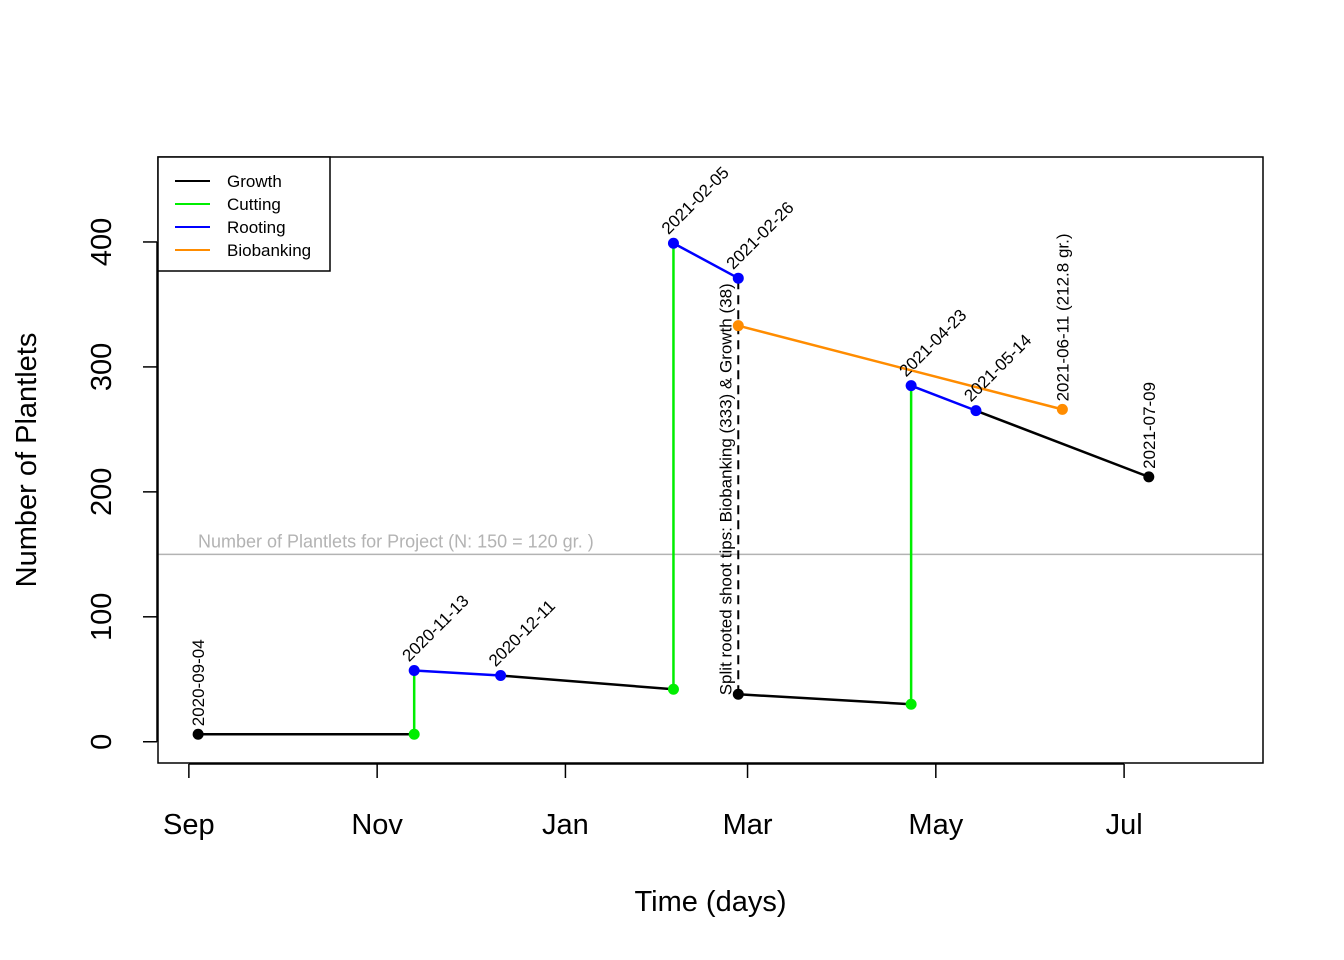 The width and height of the screenshot is (1344, 960). I want to click on date-label-3: 2020-12-11, so click(522, 633).